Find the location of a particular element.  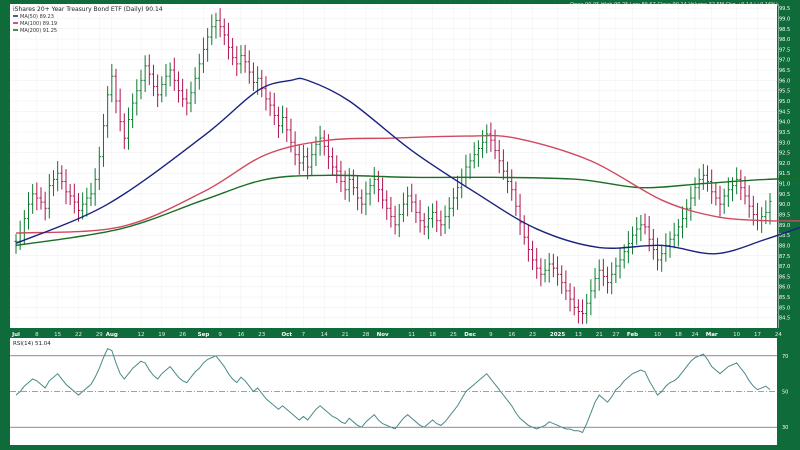

price-y-tick: 98.0 is located at coordinates (784, 40).